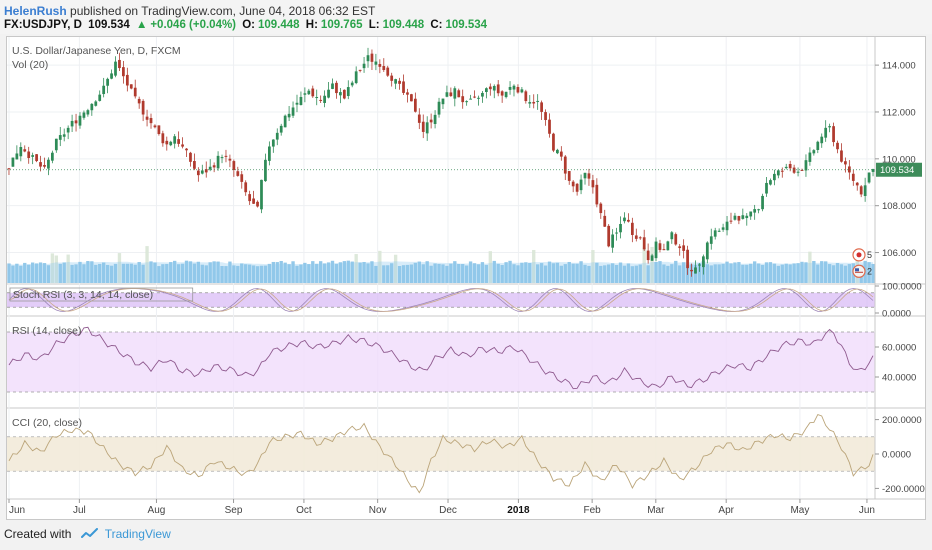  Describe the element at coordinates (341, 25) in the screenshot. I see `high-value: 109.765` at that location.